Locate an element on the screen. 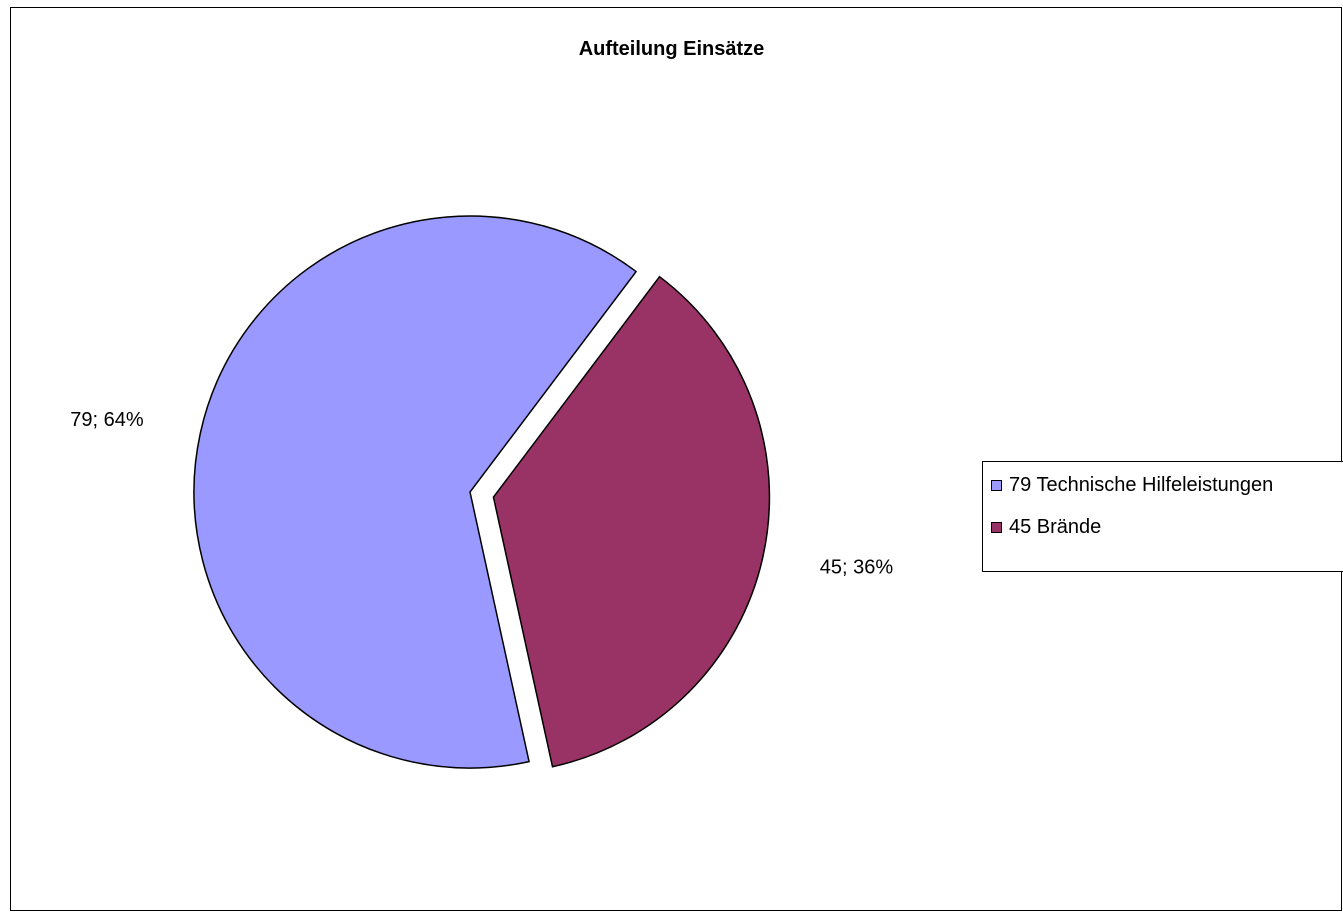 Image resolution: width=1343 pixels, height=912 pixels. legend-item-braende: 45 Brände is located at coordinates (1046, 527).